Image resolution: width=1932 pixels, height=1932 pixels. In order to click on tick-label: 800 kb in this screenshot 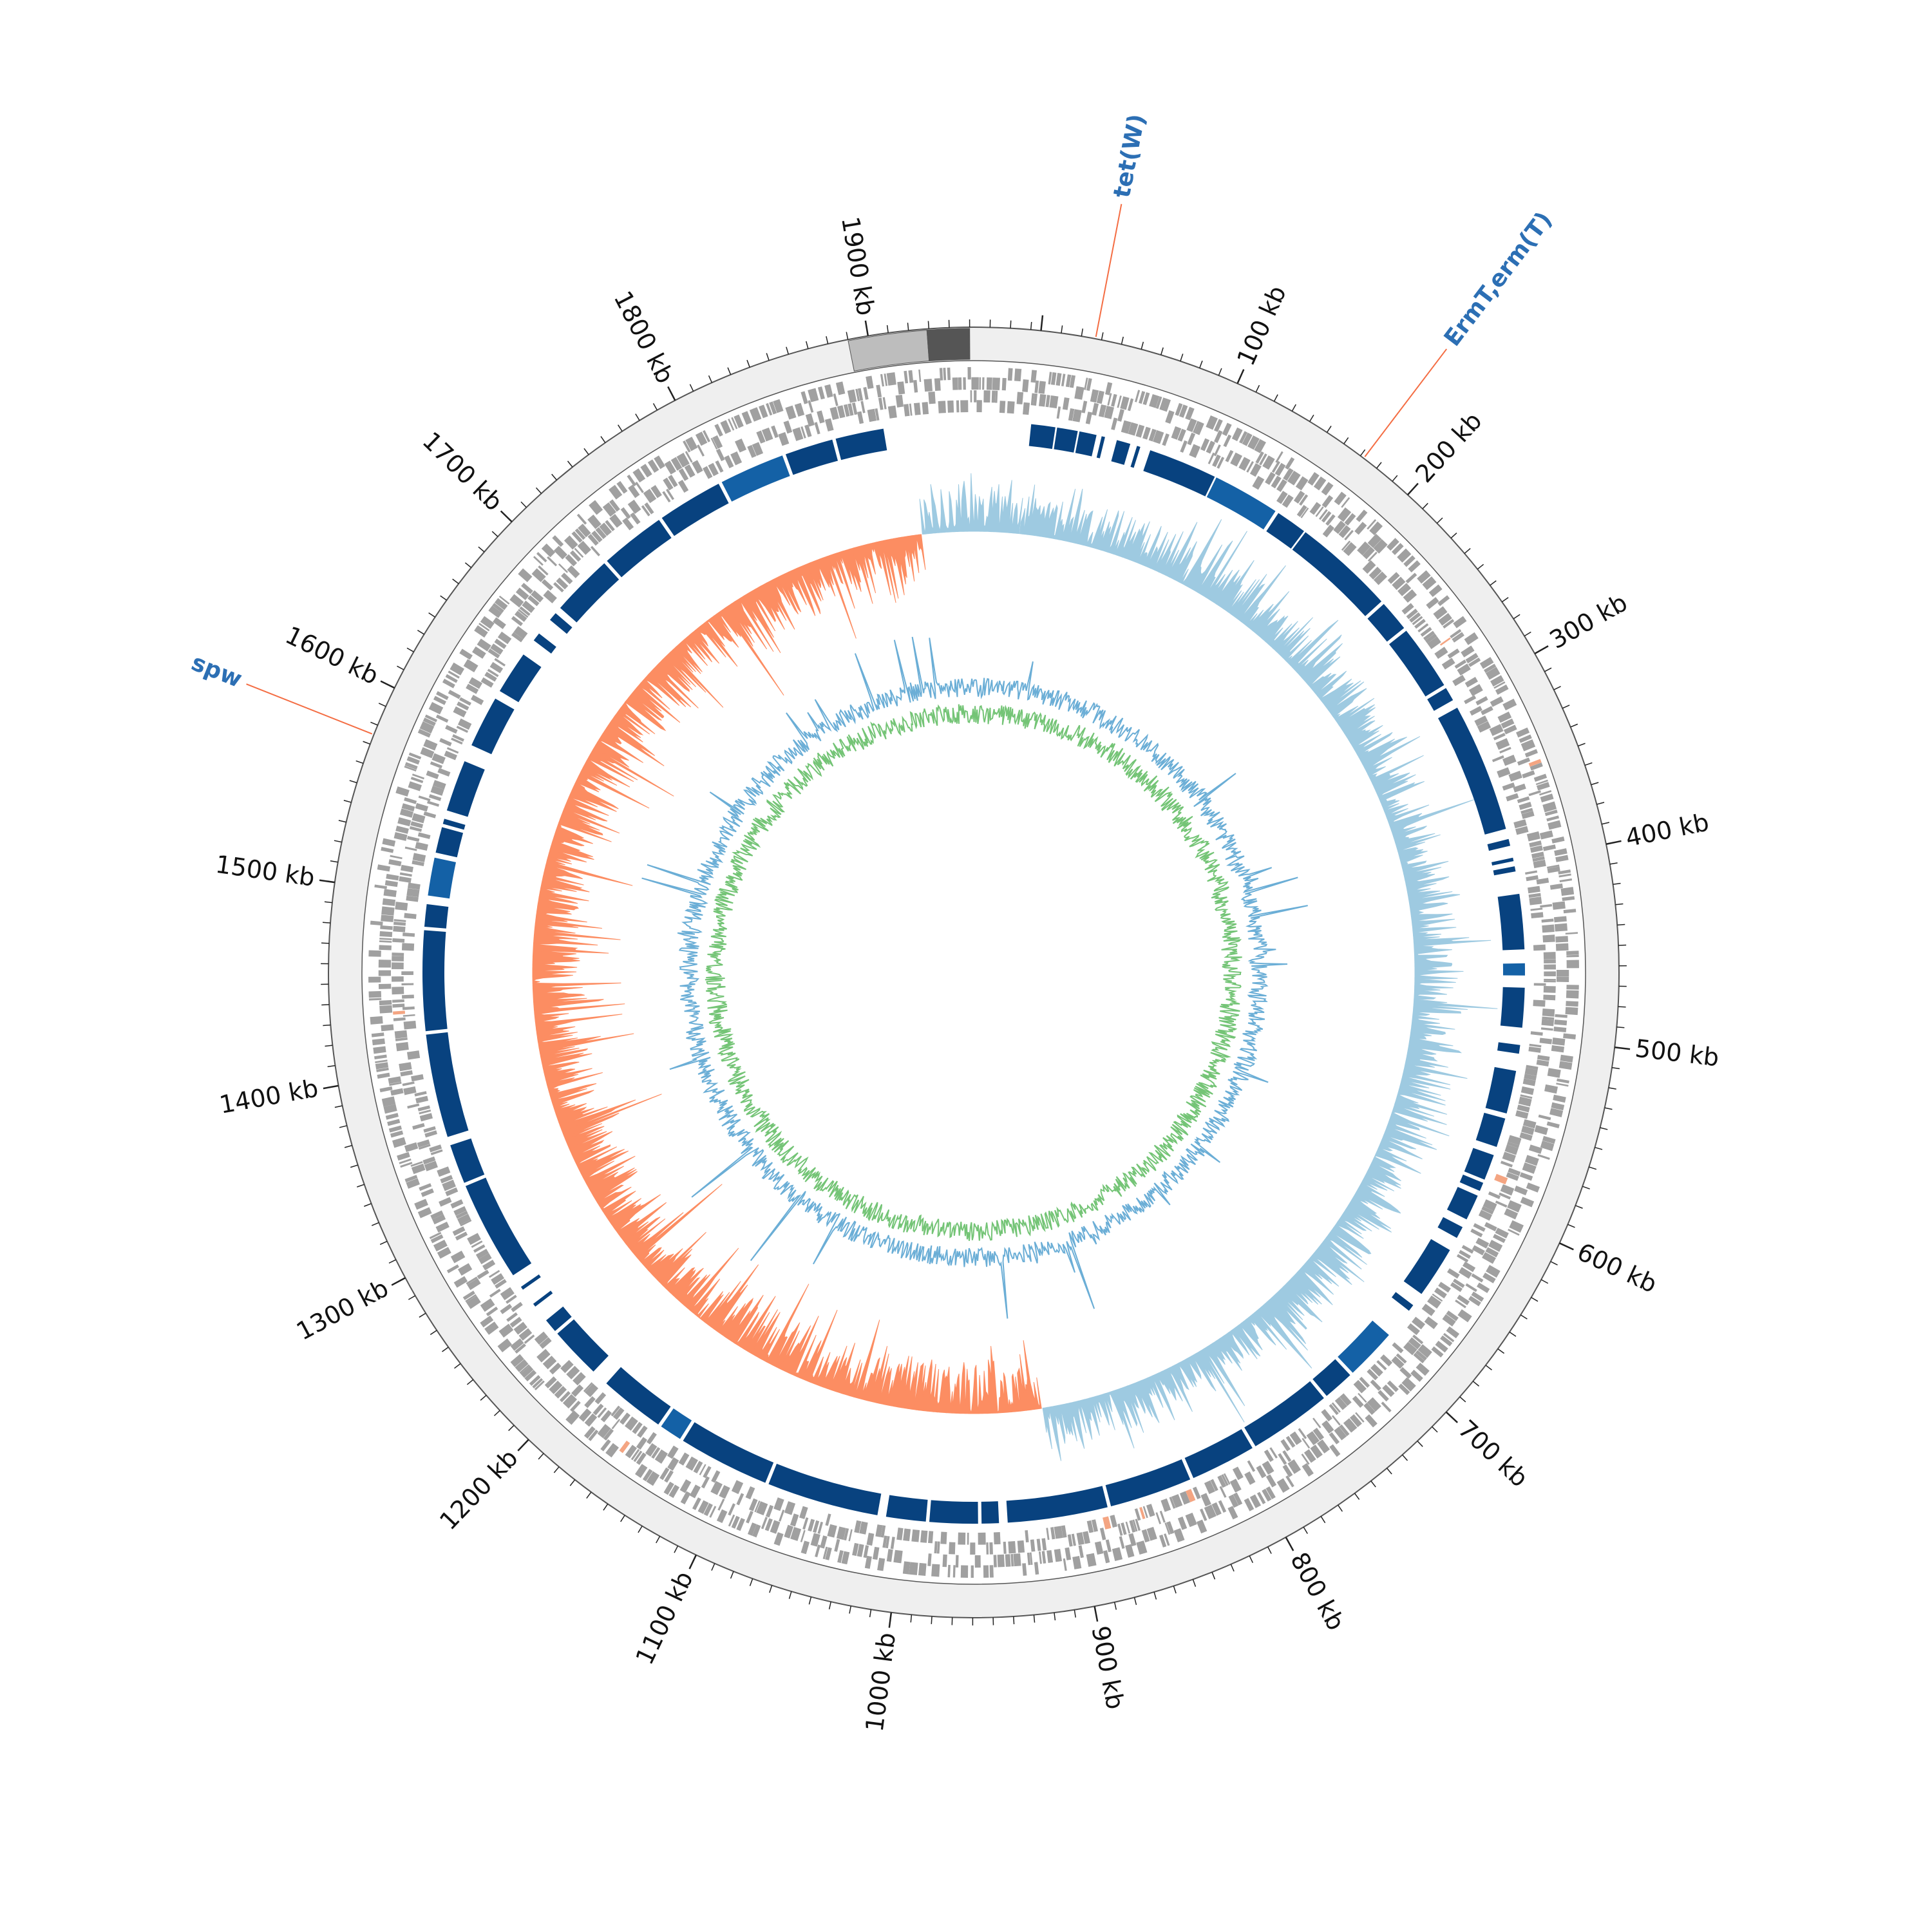, I will do `click(1318, 1591)`.